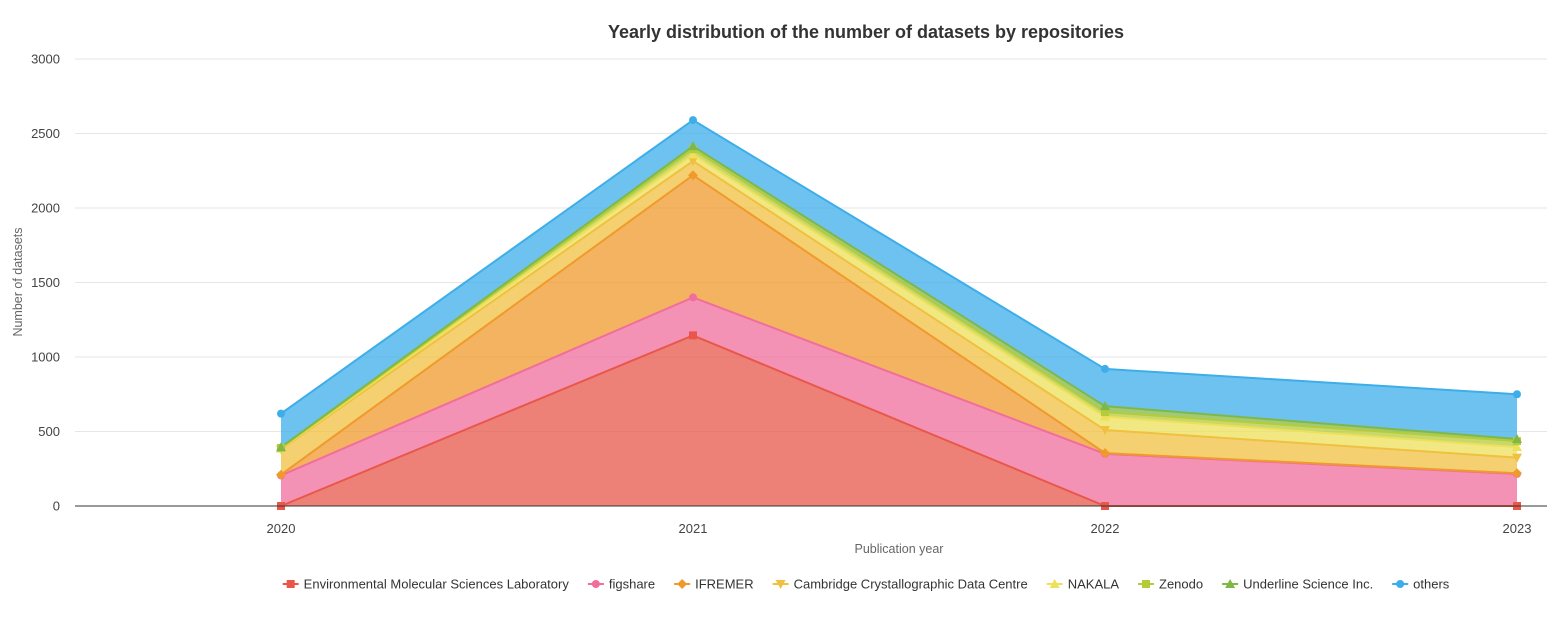 The image size is (1547, 618). What do you see at coordinates (1517, 528) in the screenshot?
I see `x-tick-label: 2023` at bounding box center [1517, 528].